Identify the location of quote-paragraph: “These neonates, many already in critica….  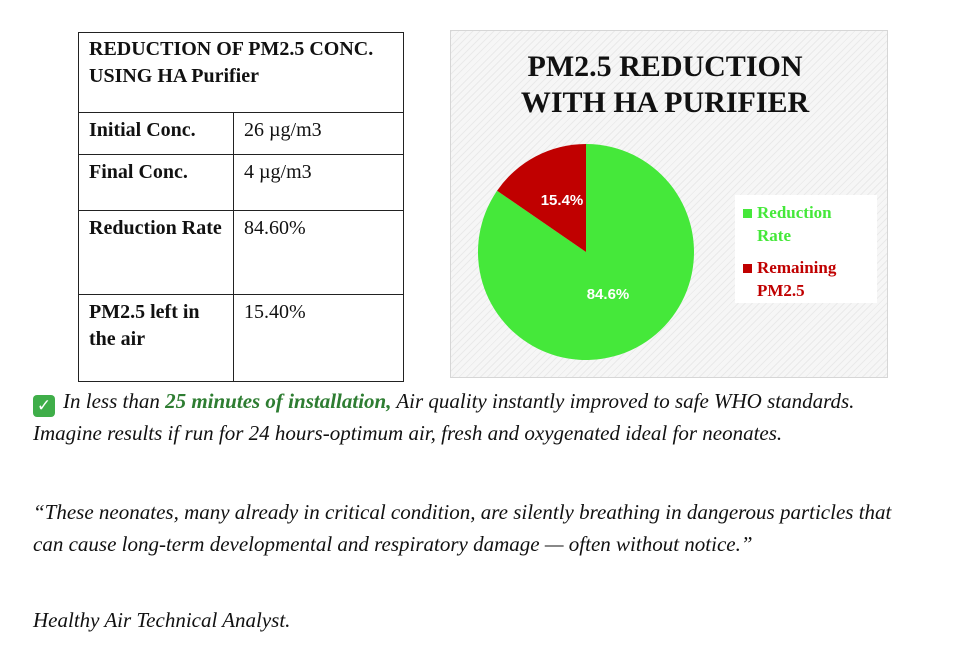
(462, 528).